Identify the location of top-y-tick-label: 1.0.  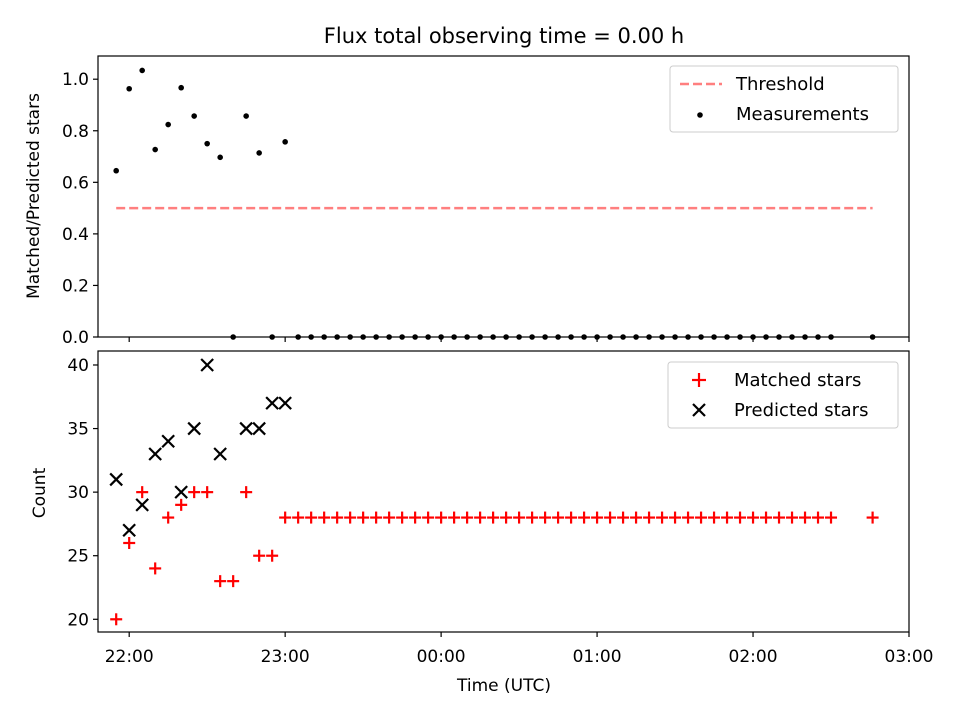
(75, 80).